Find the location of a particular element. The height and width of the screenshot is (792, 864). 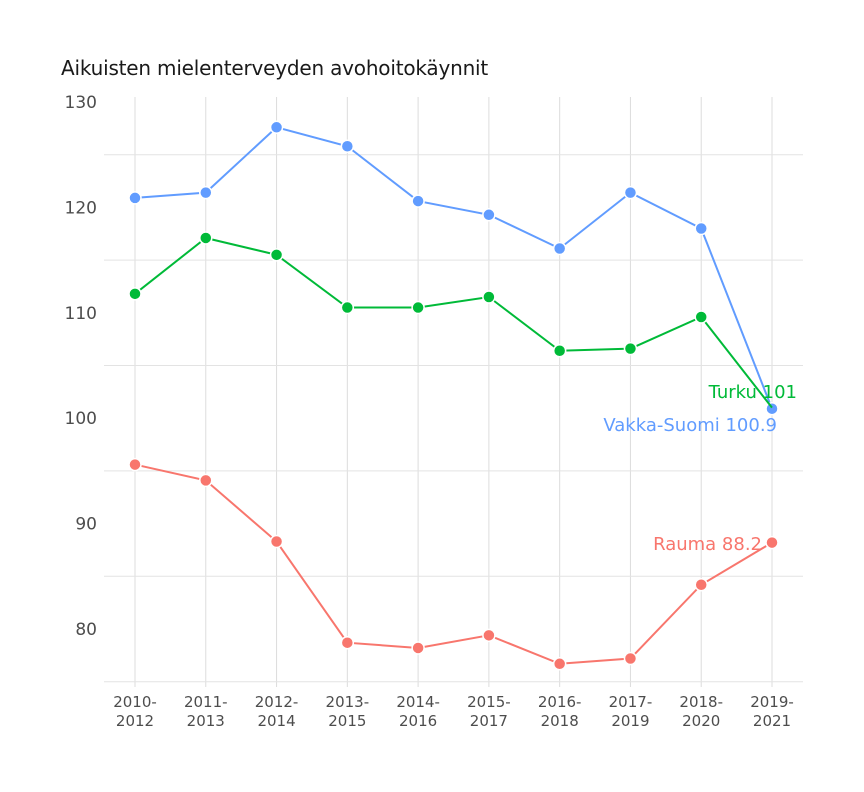

x-tick-label: 2014-2016 is located at coordinates (418, 711).